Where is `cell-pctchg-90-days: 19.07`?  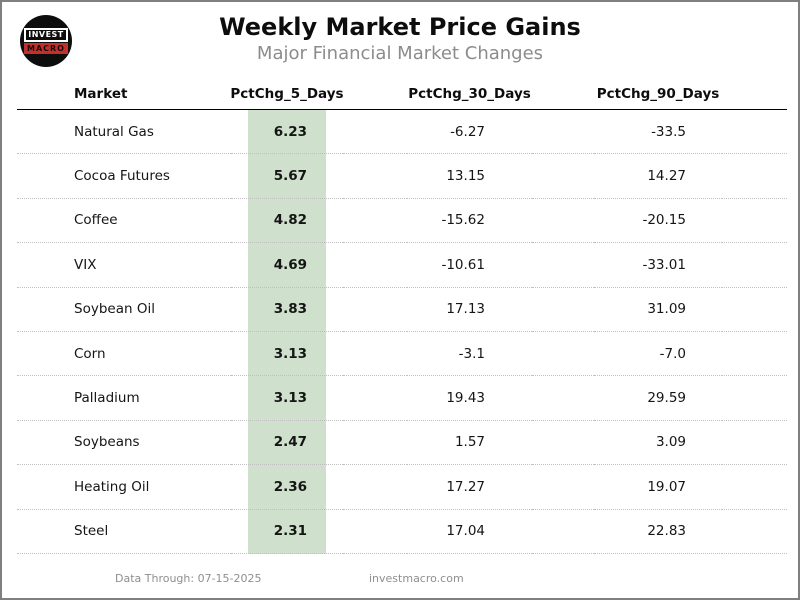 cell-pctchg-90-days: 19.07 is located at coordinates (658, 487).